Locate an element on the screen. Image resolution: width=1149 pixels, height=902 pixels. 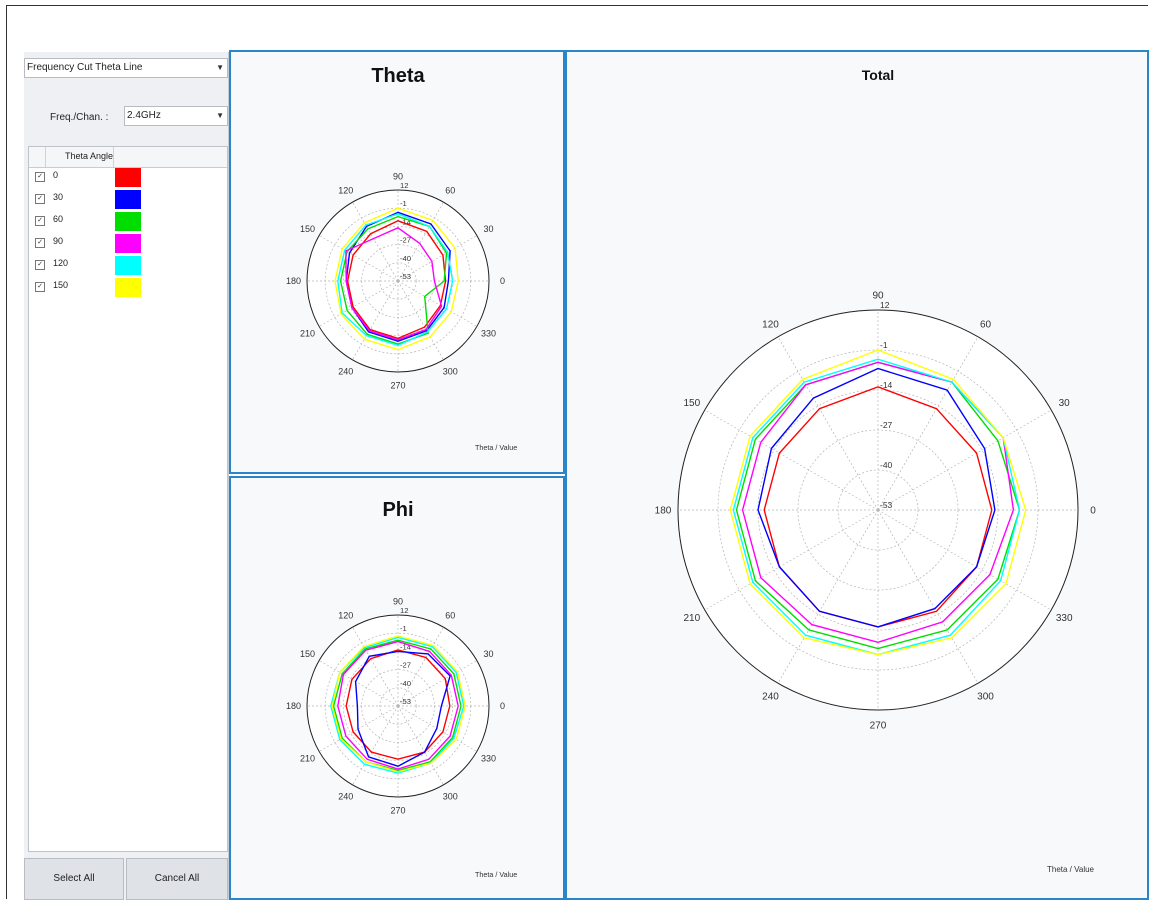
freq-label: Freq./Chan. : is located at coordinates (79, 117).